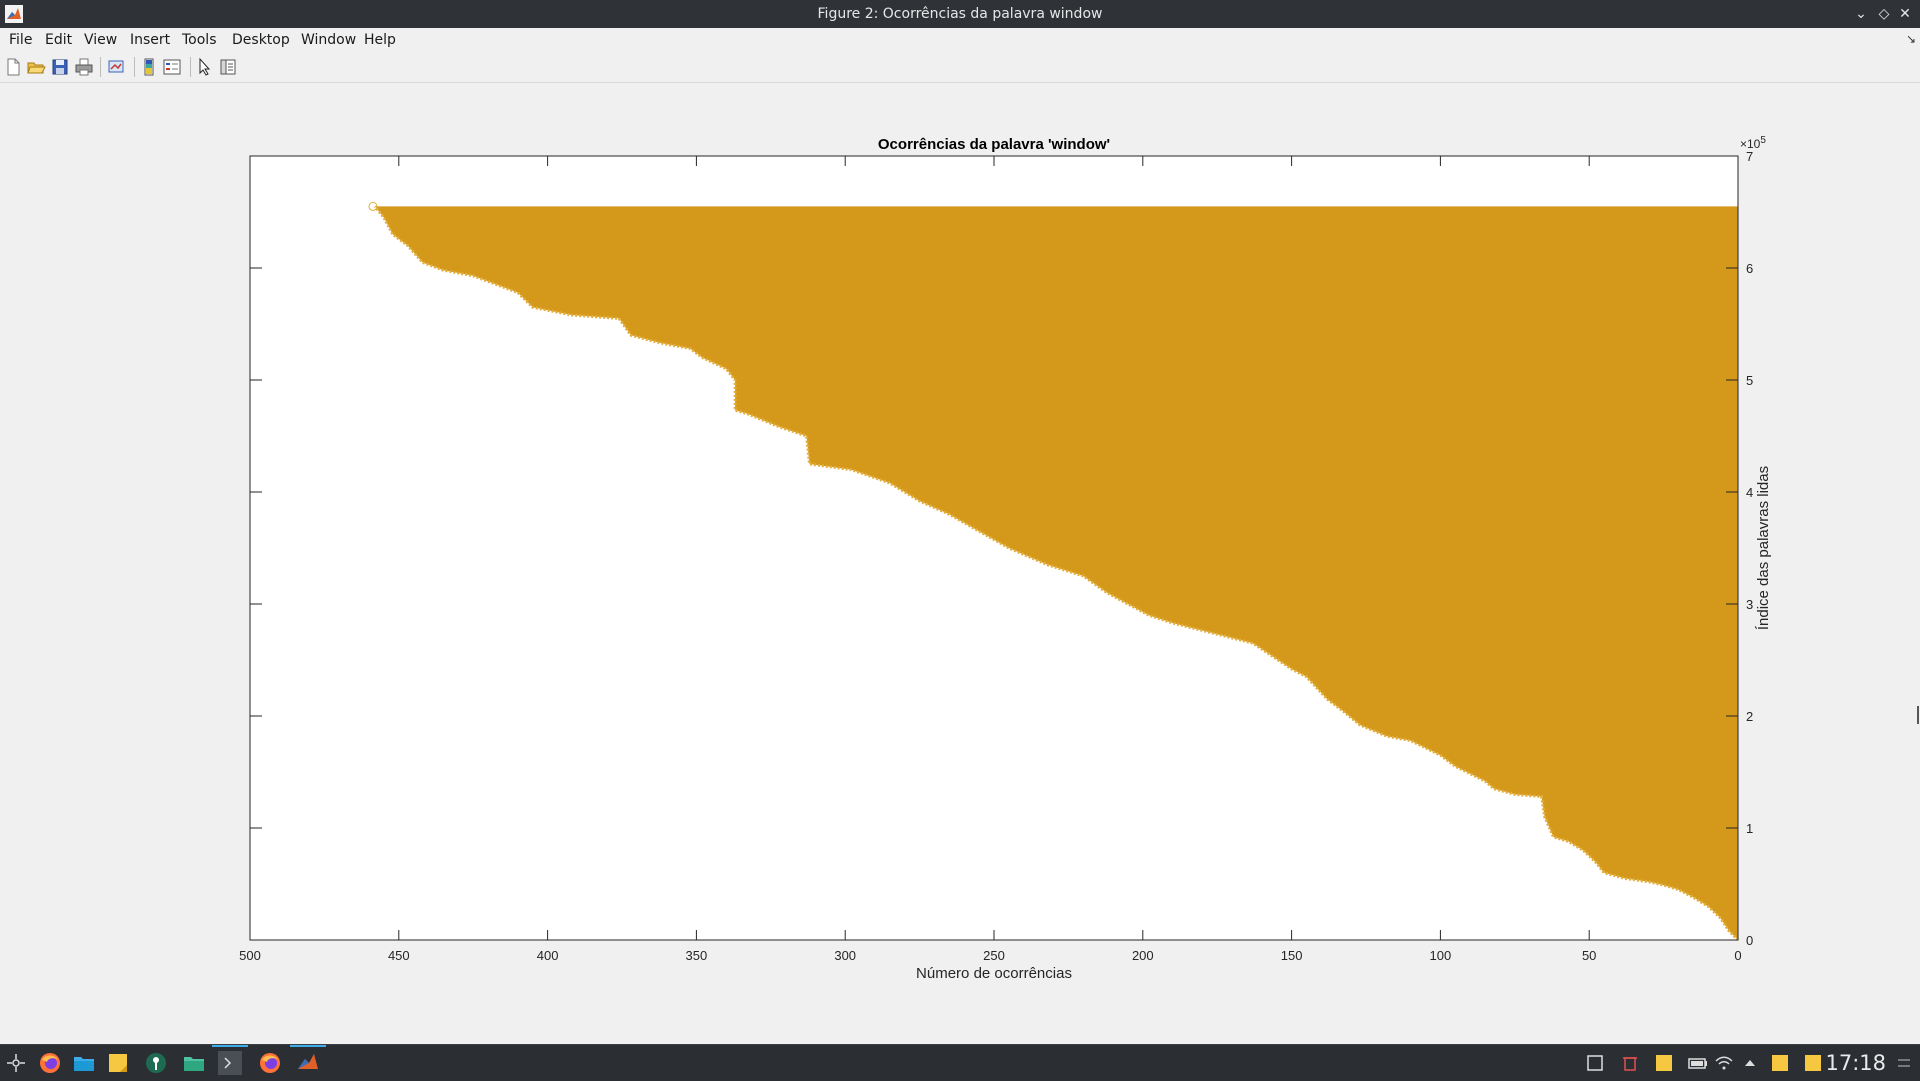 Image resolution: width=1920 pixels, height=1081 pixels. Describe the element at coordinates (118, 1063) in the screenshot. I see `sticky-notes-icon` at that location.